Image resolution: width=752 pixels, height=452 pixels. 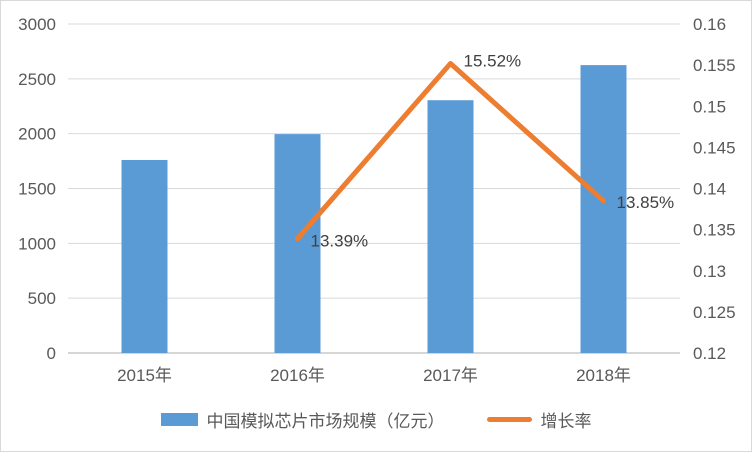 What do you see at coordinates (709, 189) in the screenshot?
I see `right-axis-tick: 0.14` at bounding box center [709, 189].